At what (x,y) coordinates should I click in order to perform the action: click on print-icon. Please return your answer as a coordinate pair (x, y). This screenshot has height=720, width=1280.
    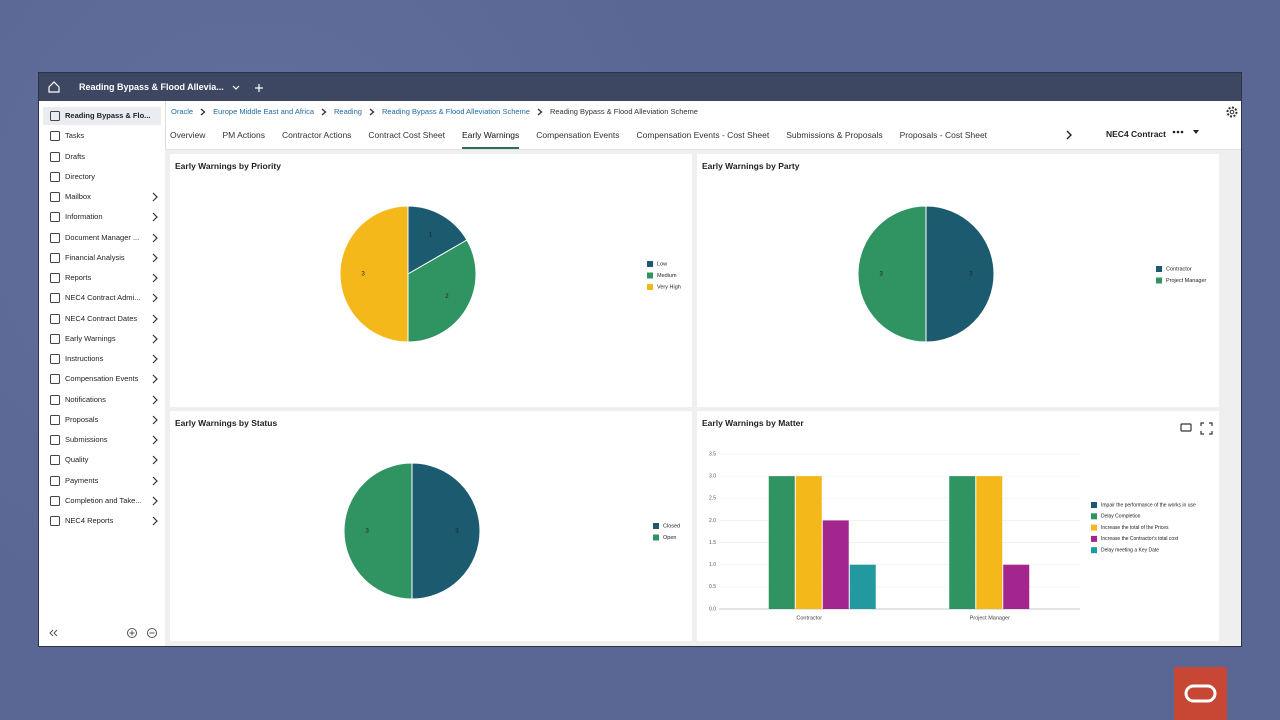
    Looking at the image, I should click on (1186, 427).